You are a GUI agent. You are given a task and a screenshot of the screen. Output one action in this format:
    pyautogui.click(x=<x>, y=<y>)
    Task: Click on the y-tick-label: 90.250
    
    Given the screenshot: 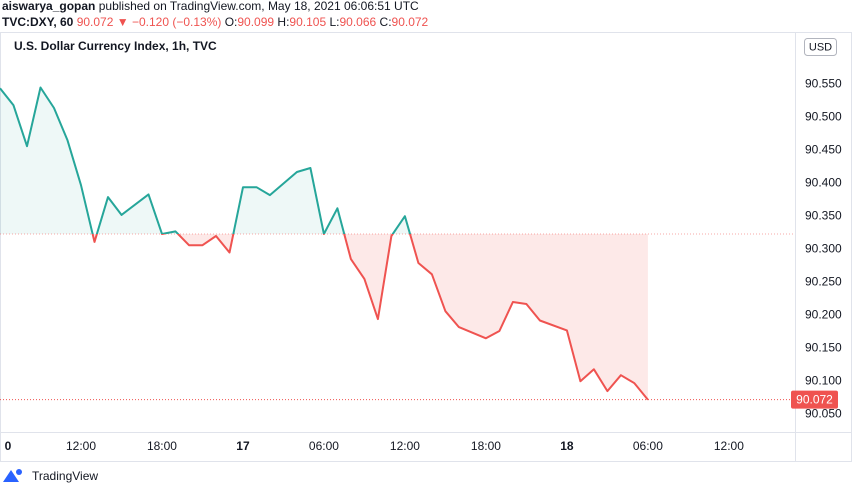 What is the action you would take?
    pyautogui.click(x=823, y=281)
    